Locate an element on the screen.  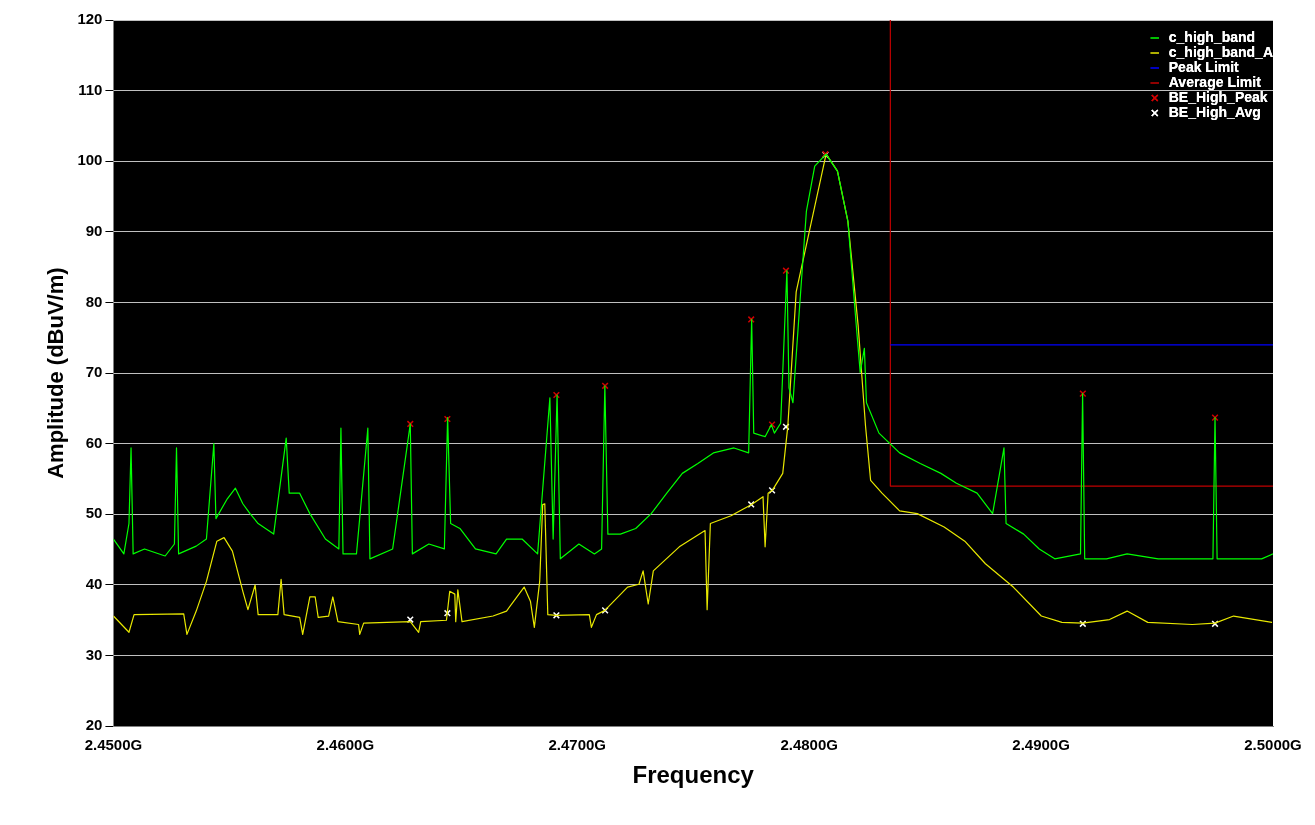
legend-label: Average Limit is located at coordinates (1215, 81).